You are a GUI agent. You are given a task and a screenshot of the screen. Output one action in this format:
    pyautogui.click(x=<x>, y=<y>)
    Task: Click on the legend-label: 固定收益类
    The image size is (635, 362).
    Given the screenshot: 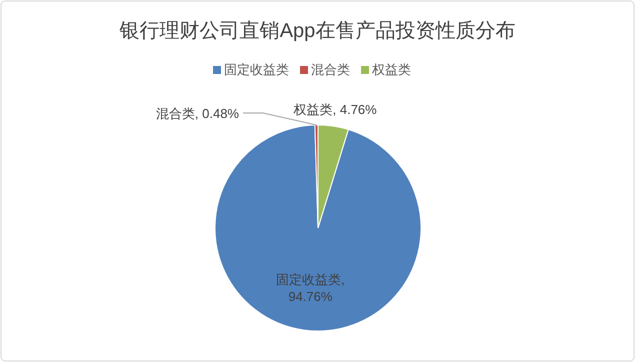 What is the action you would take?
    pyautogui.click(x=256, y=69)
    